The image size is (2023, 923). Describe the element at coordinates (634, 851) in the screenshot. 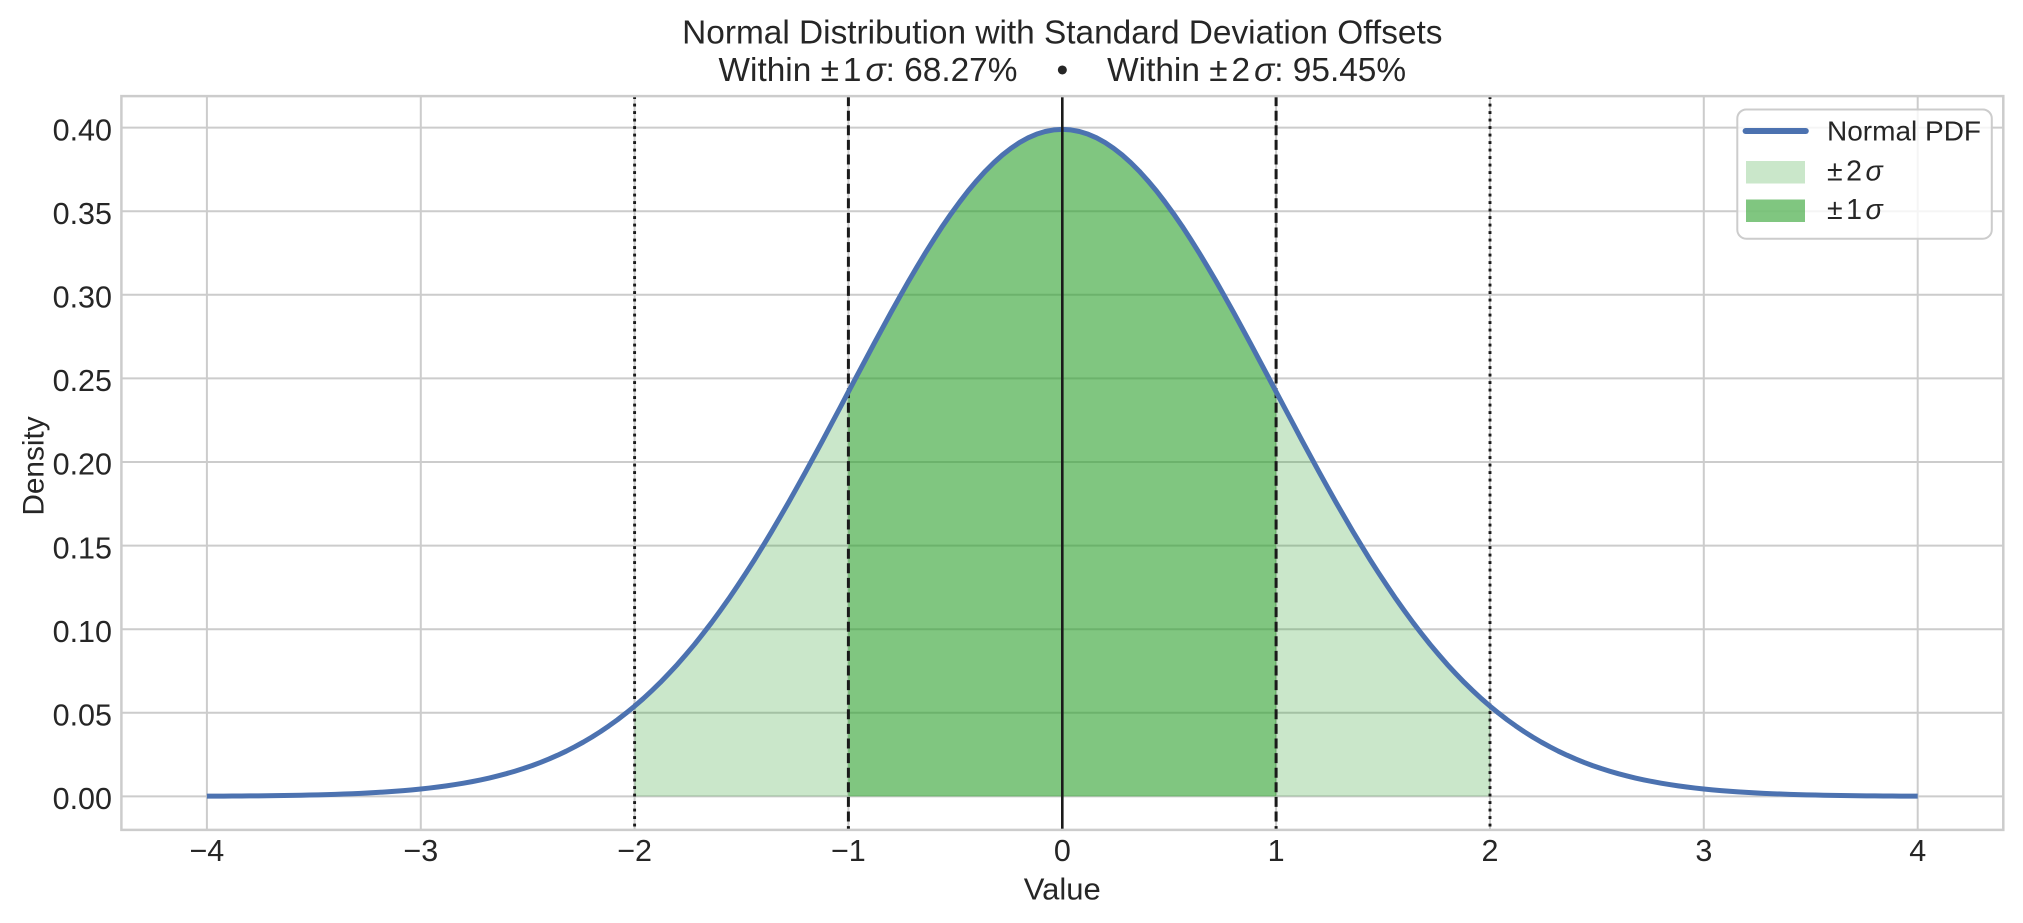

I see `svg-text: −2` at that location.